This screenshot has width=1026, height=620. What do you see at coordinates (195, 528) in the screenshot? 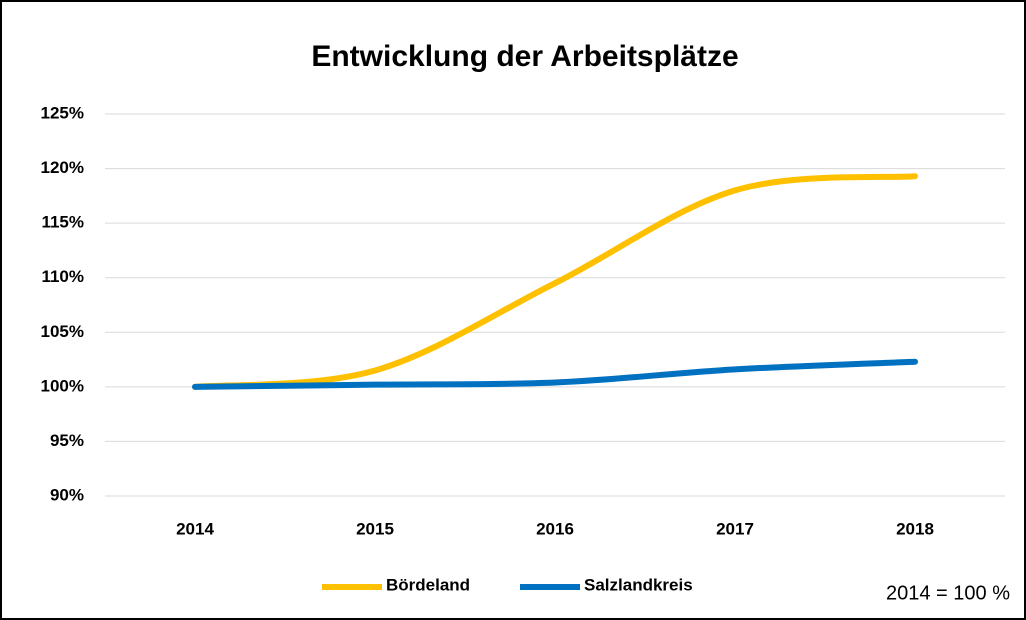
I see `x-tick-label: 2014` at bounding box center [195, 528].